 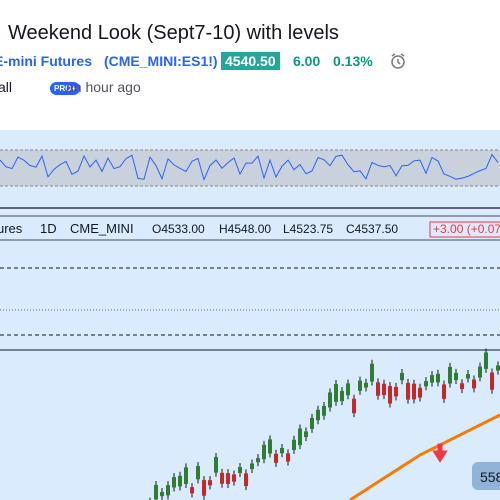 I want to click on post-time: an hour ago, so click(x=103, y=87).